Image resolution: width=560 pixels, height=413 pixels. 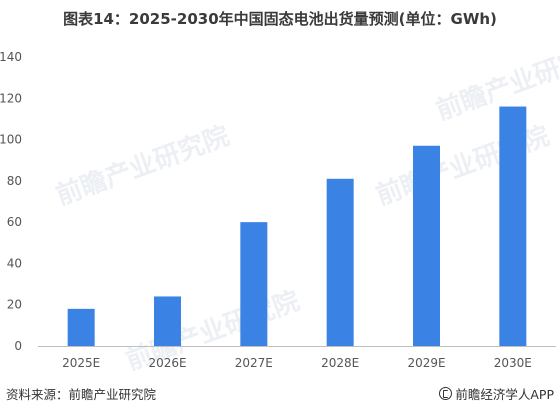 I want to click on brand-label: 前瞻经济学人APP, so click(x=504, y=394).